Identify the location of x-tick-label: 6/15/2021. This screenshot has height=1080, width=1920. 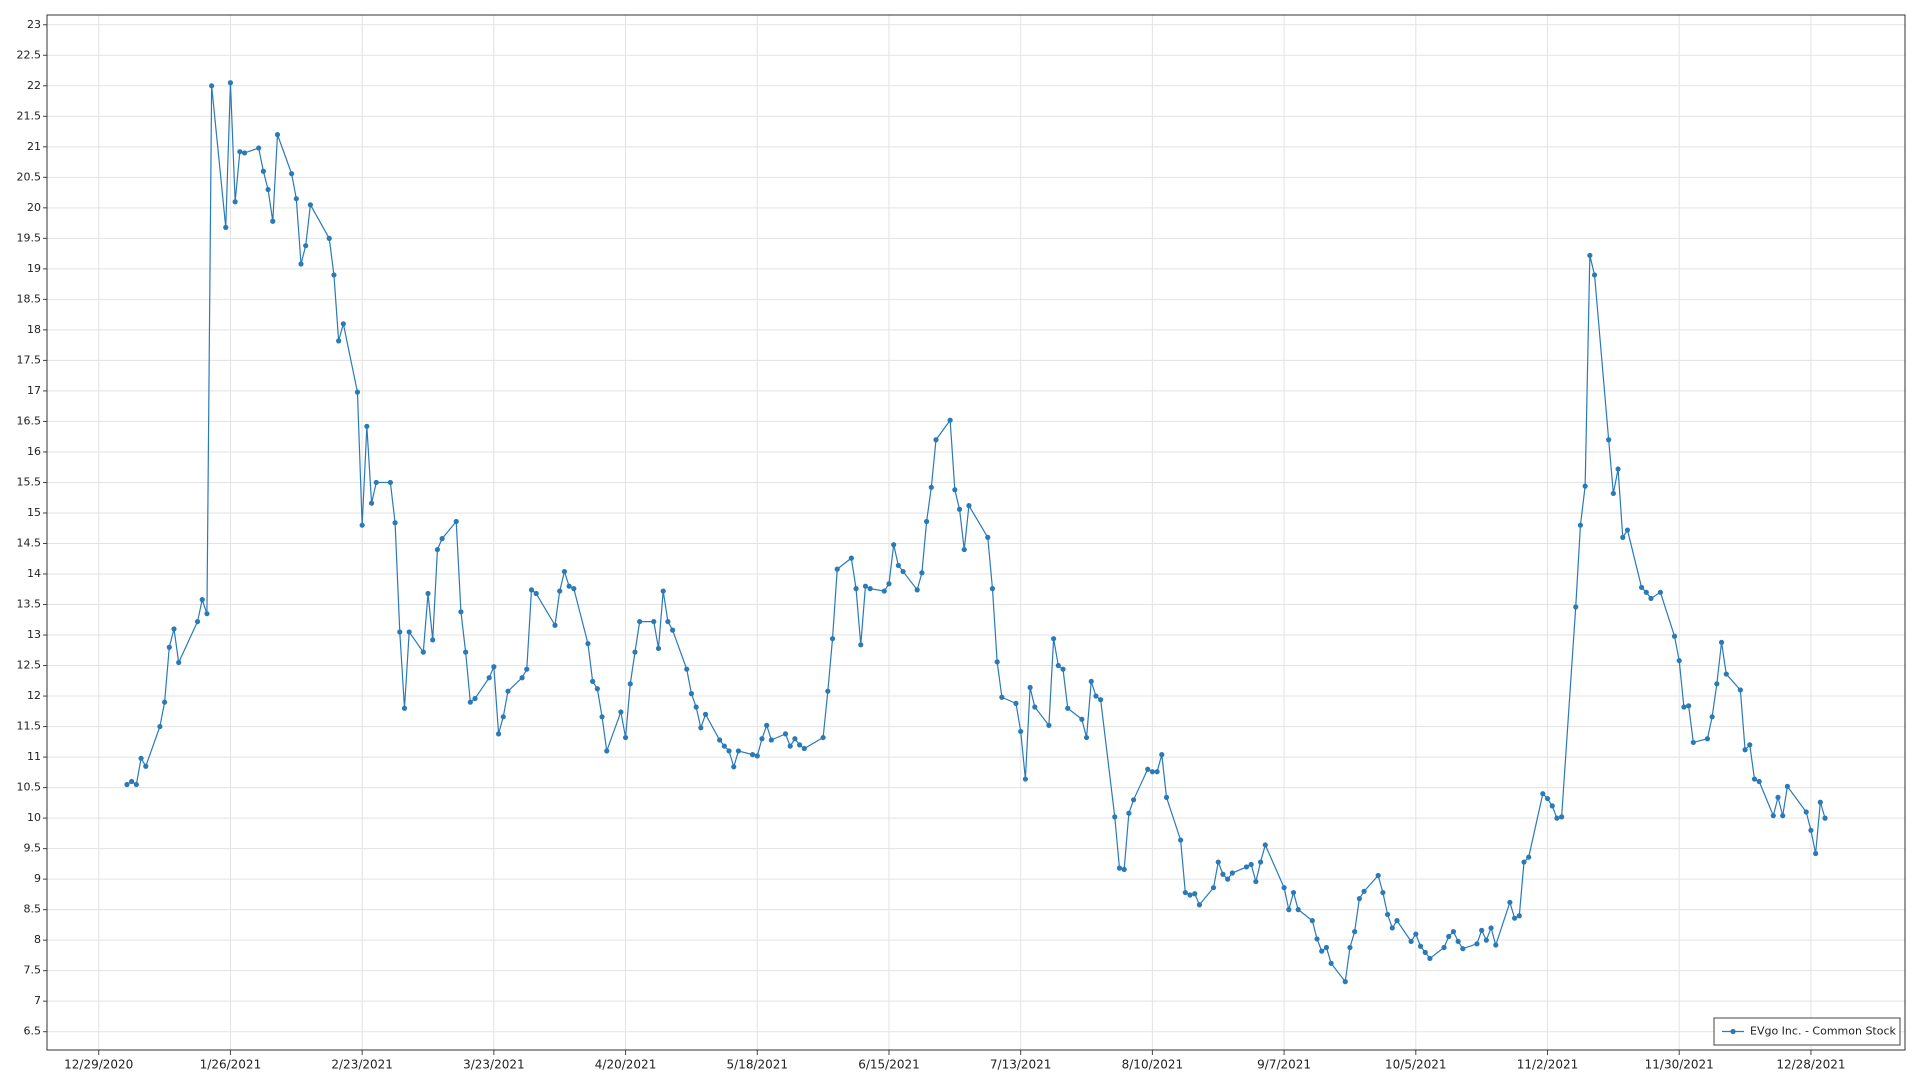
(889, 1065).